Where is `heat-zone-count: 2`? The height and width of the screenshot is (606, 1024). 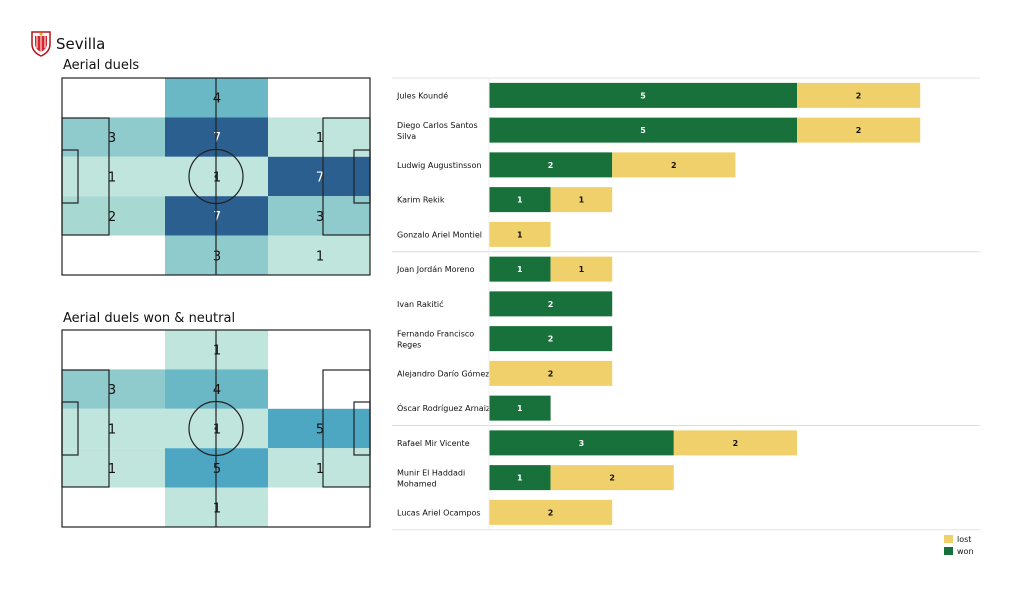
heat-zone-count: 2 is located at coordinates (112, 217).